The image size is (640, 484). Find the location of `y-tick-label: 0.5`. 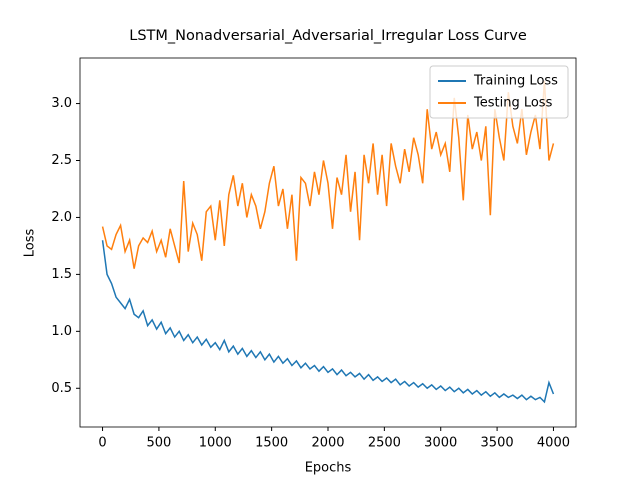

y-tick-label: 0.5 is located at coordinates (61, 388).